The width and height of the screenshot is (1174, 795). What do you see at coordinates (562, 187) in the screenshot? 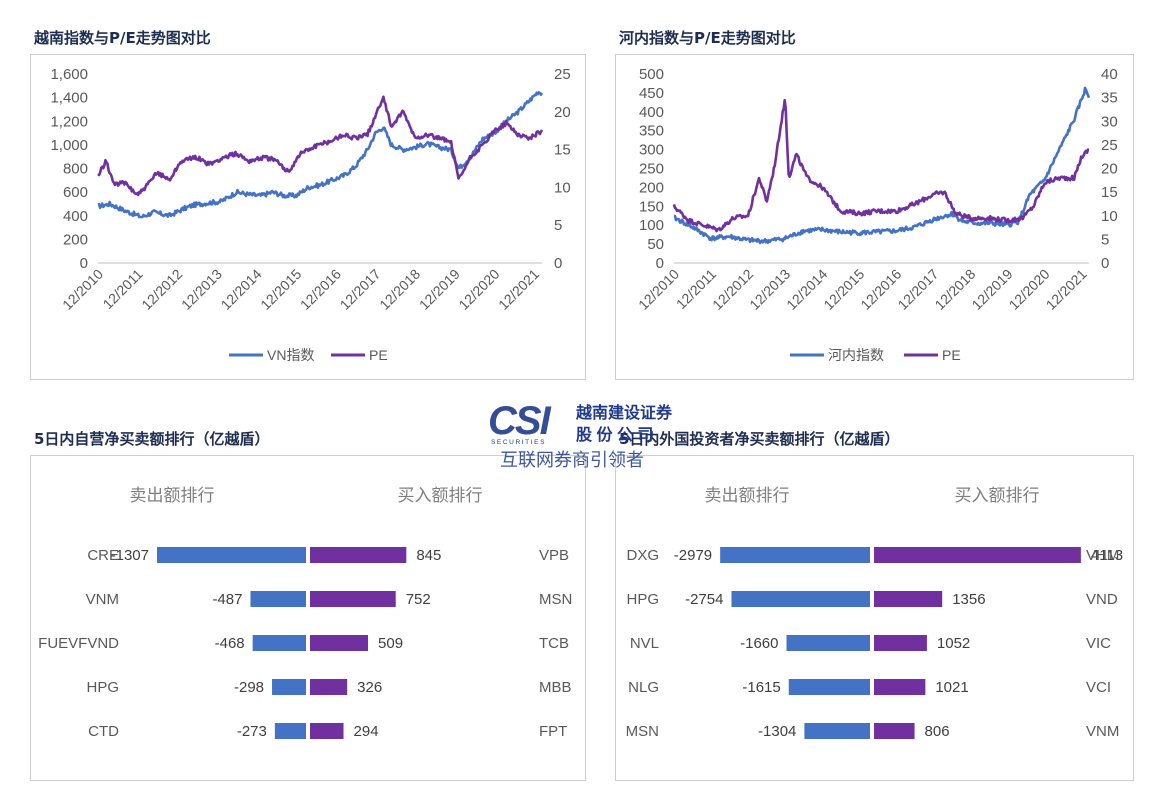
I see `right-axis-tick-label: 10` at bounding box center [562, 187].